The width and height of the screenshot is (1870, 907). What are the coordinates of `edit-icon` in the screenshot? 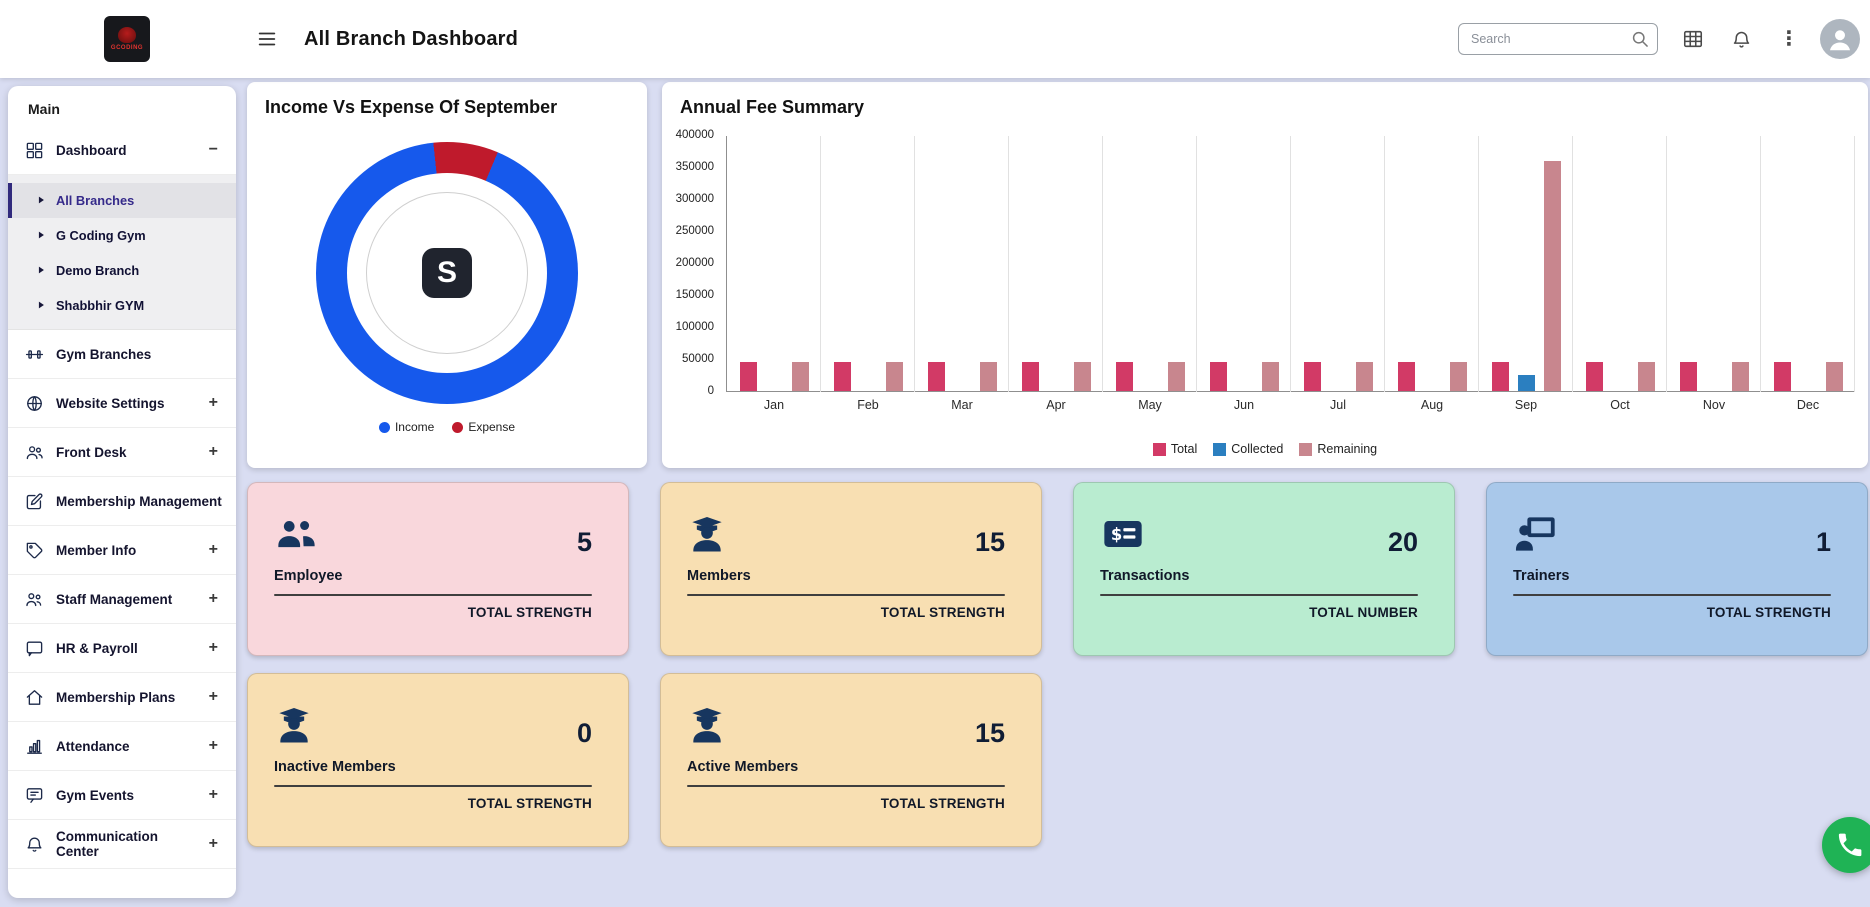 It's located at (34, 501).